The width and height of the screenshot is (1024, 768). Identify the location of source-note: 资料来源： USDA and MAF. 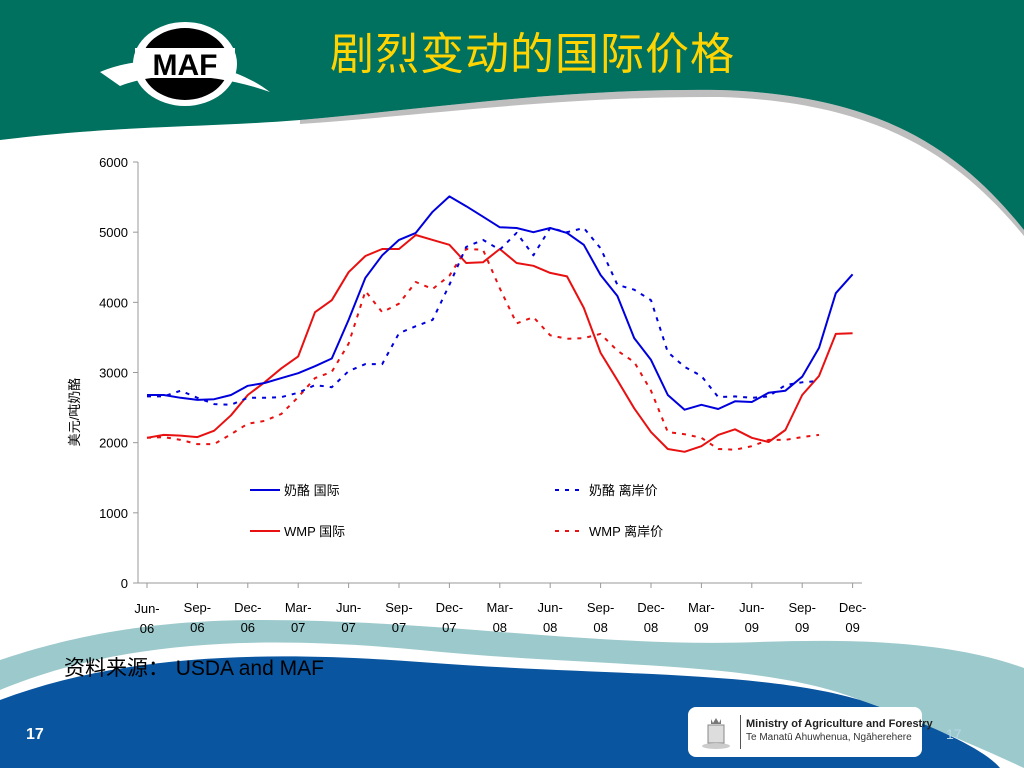
(194, 667).